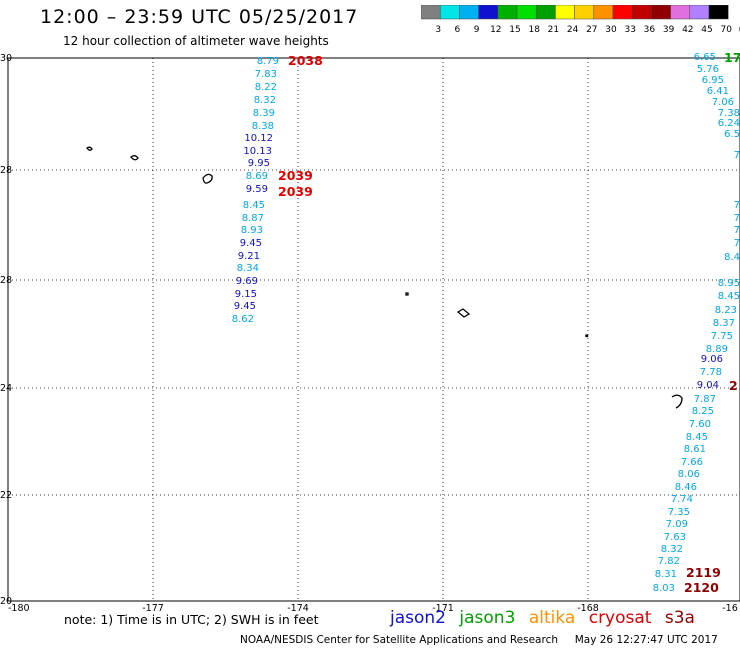 The height and width of the screenshot is (650, 740). Describe the element at coordinates (708, 385) in the screenshot. I see `wave-height-value: 9.04` at that location.